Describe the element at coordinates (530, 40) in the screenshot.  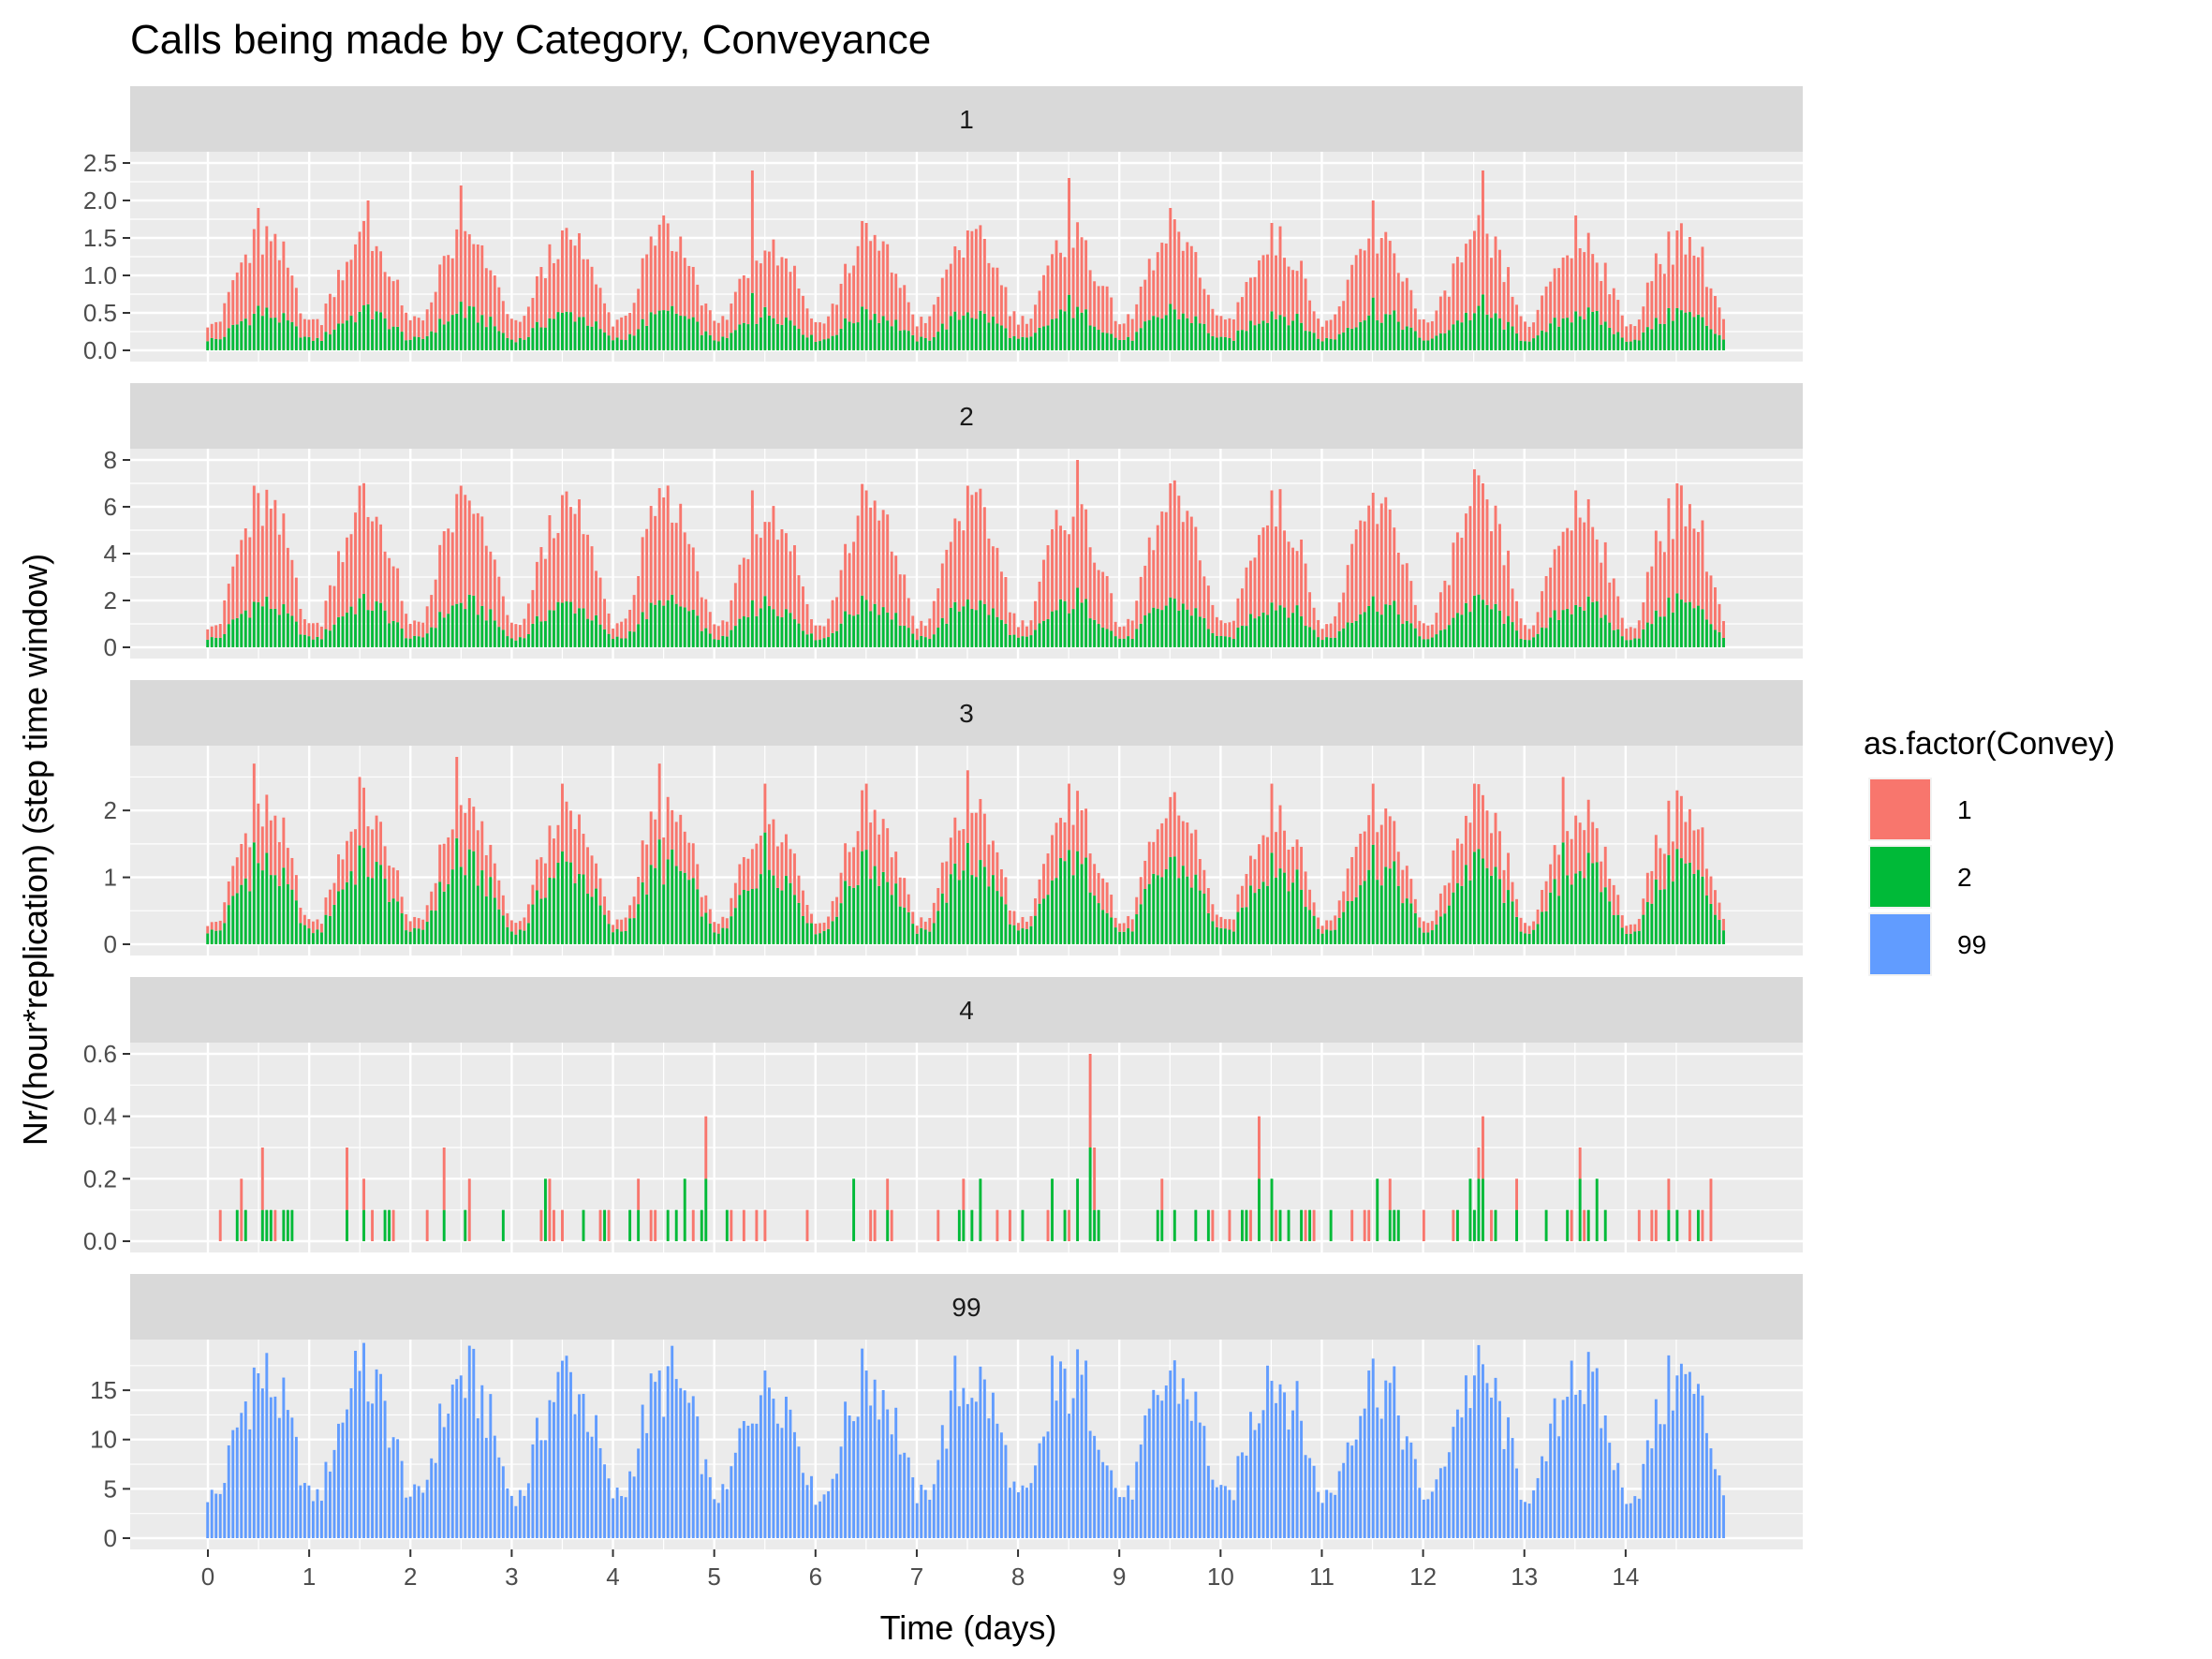
I see `chart-title: Calls being made by Category, Conveyance` at that location.